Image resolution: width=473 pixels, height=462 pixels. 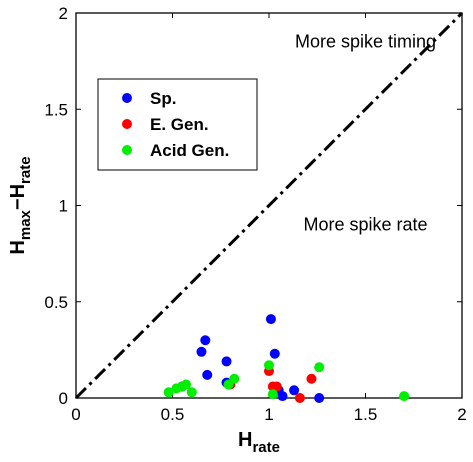 I want to click on y-tick-label: 2, so click(x=63, y=13).